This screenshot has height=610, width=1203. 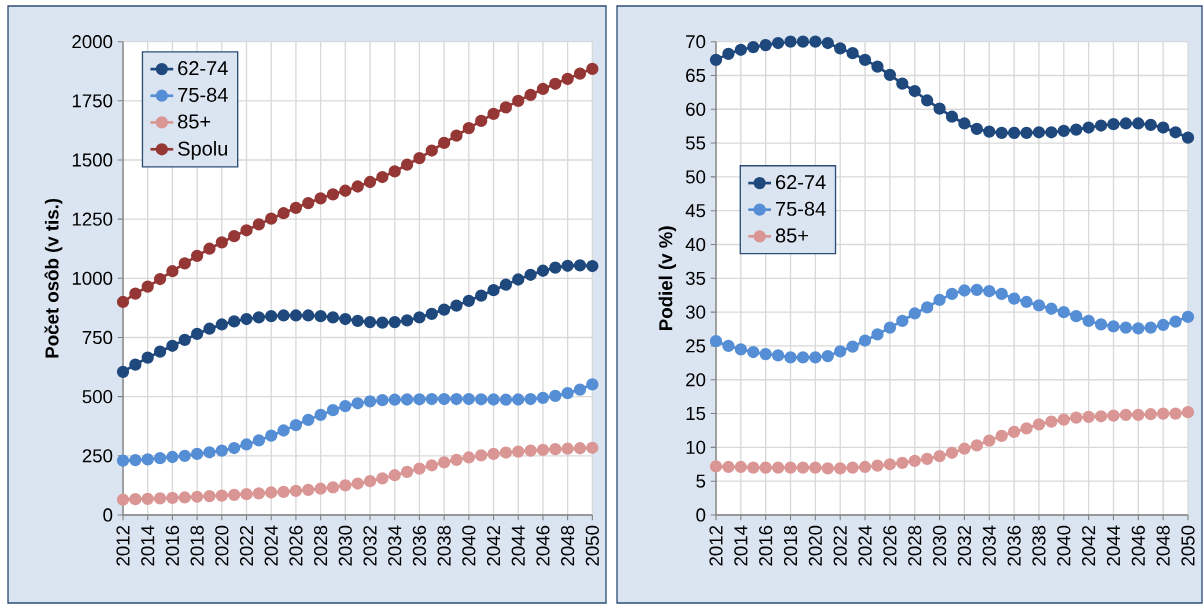 I want to click on x-tick-label: 2048, so click(x=1163, y=545).